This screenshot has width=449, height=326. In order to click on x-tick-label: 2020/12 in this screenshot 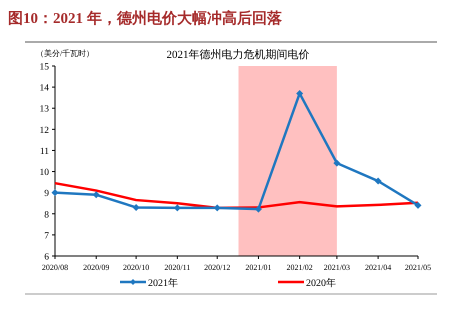, I will do `click(217, 267)`.